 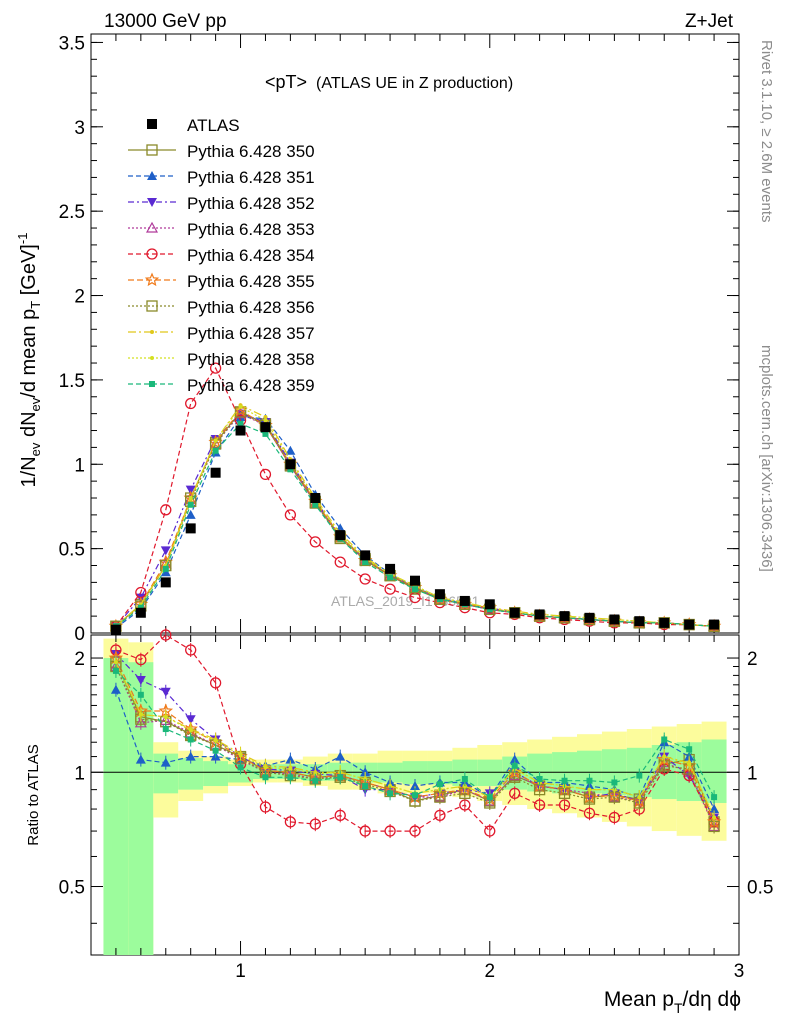 I want to click on legend-label: Pythia 6.428 356, so click(x=251, y=307).